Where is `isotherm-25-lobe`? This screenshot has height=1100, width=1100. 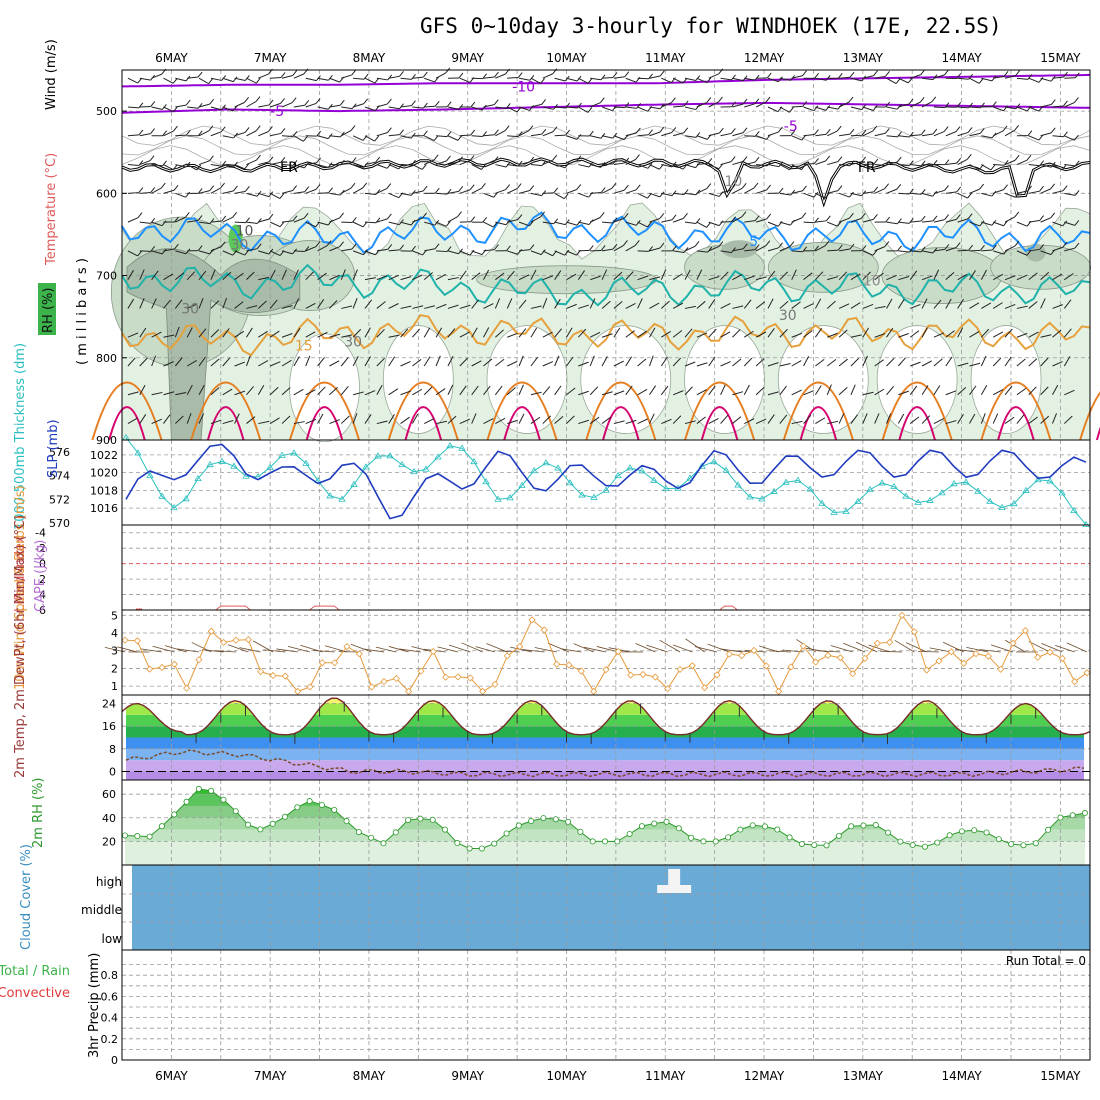 isotherm-25-lobe is located at coordinates (917, 423).